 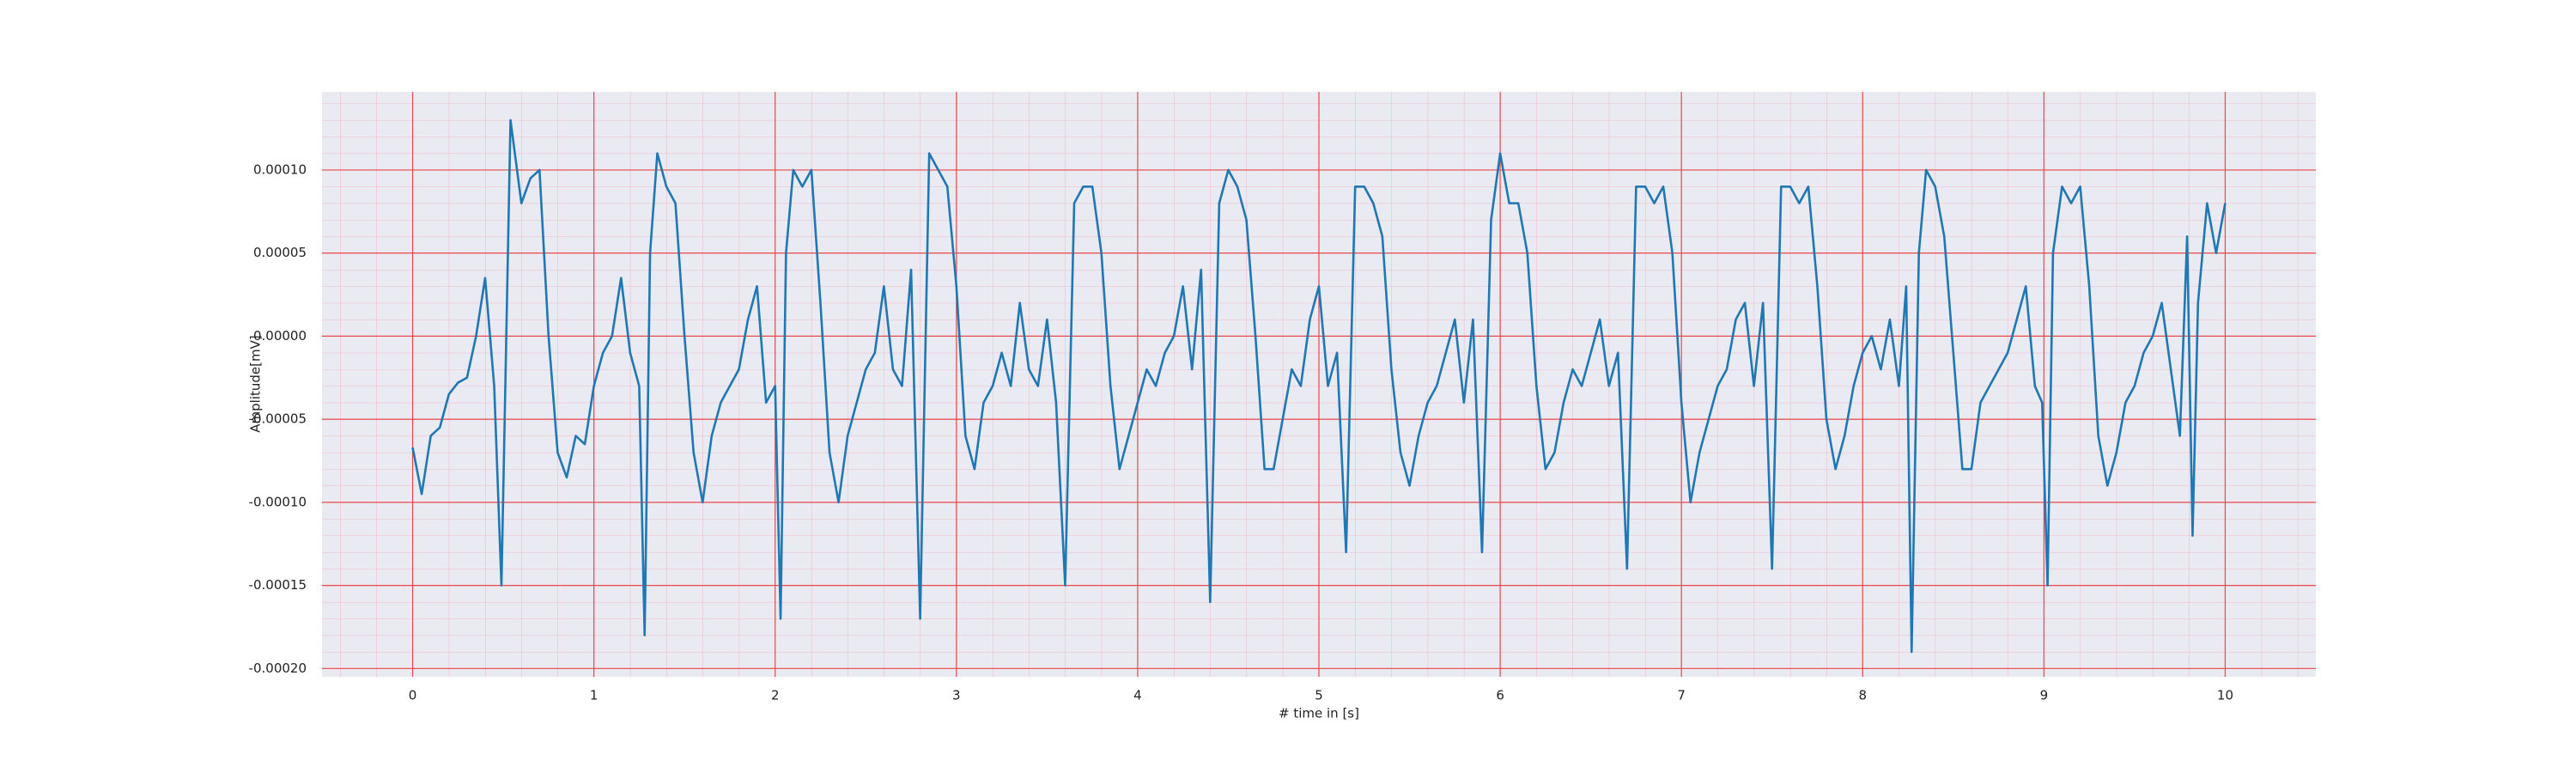 What do you see at coordinates (1319, 713) in the screenshot?
I see `x-axis-label: # time in [s]` at bounding box center [1319, 713].